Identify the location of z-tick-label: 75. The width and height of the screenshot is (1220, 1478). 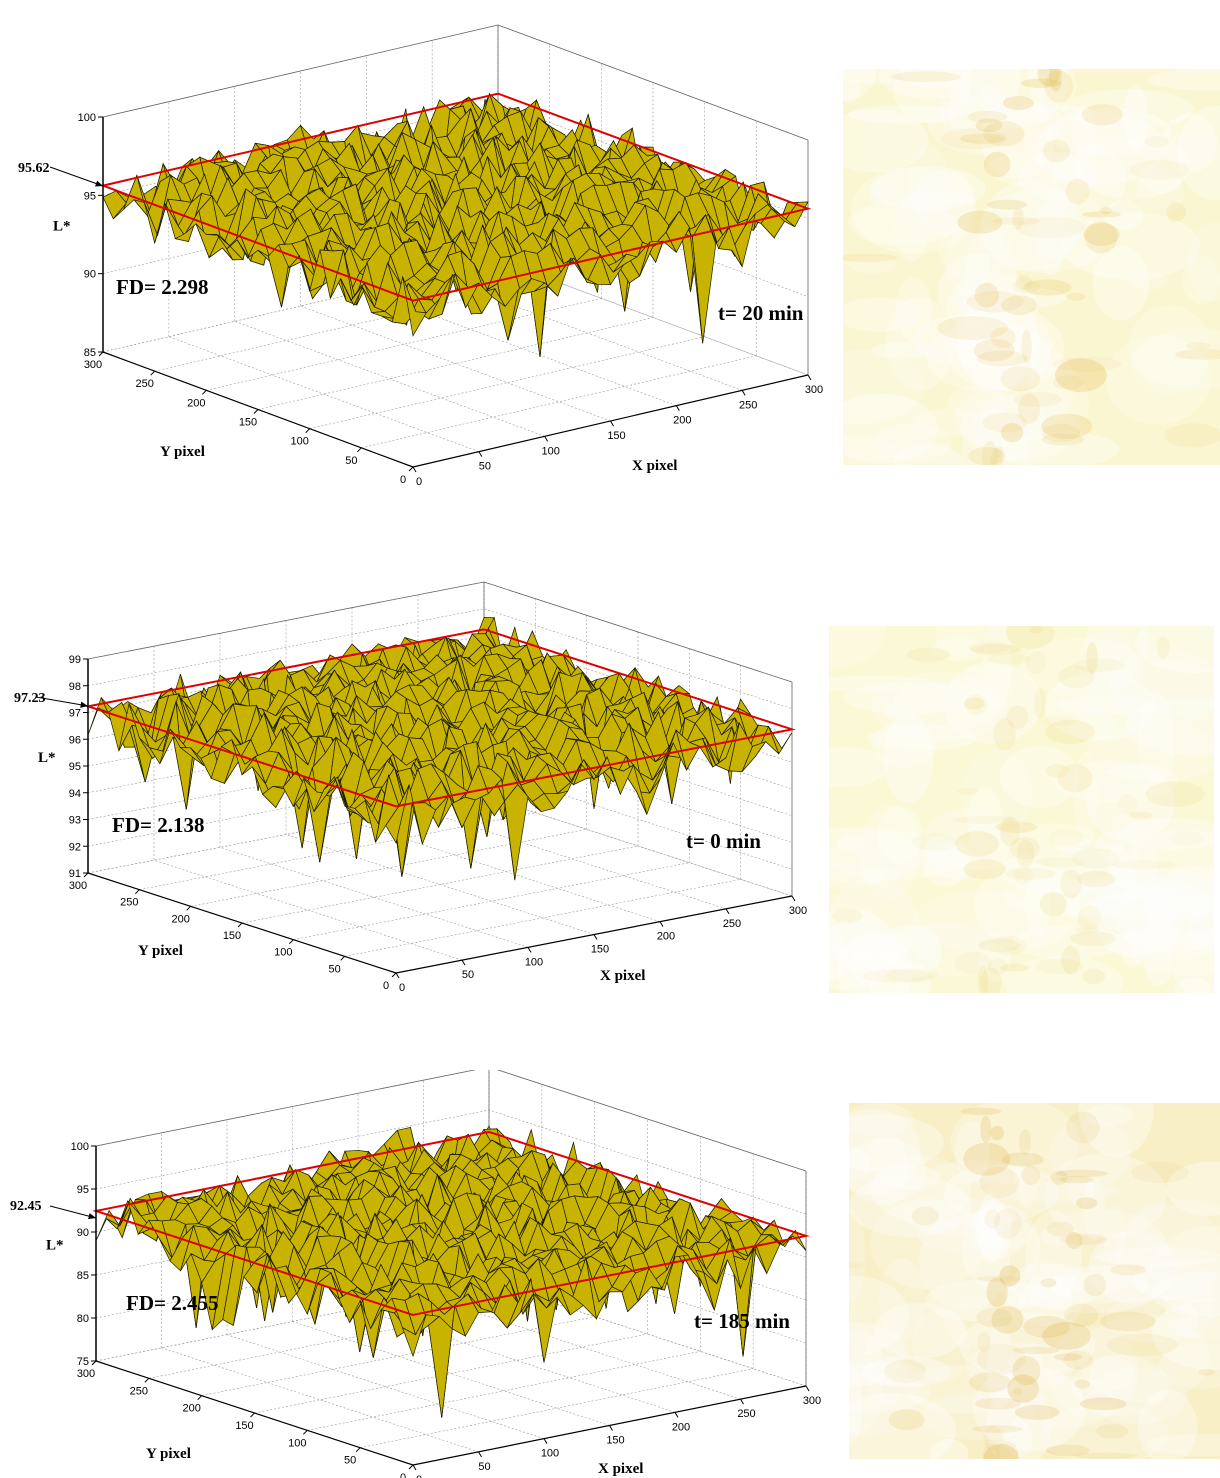
(83, 1362).